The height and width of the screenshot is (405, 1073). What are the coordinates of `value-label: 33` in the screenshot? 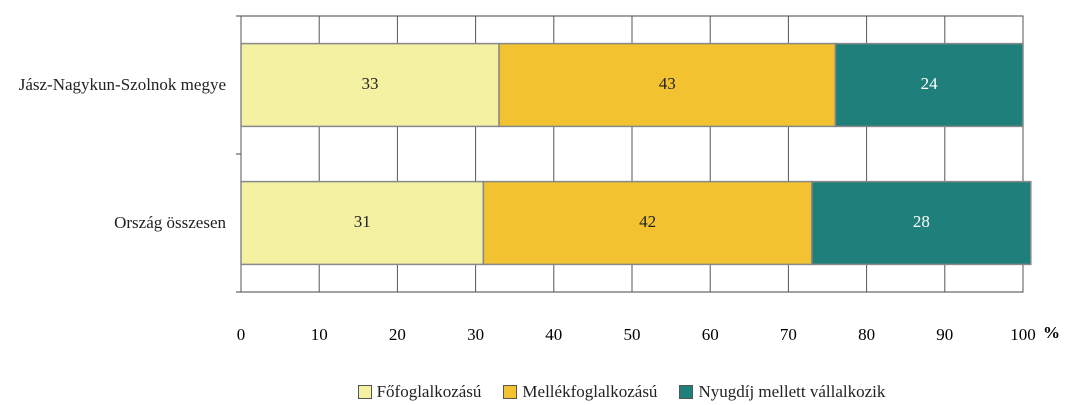 It's located at (370, 83).